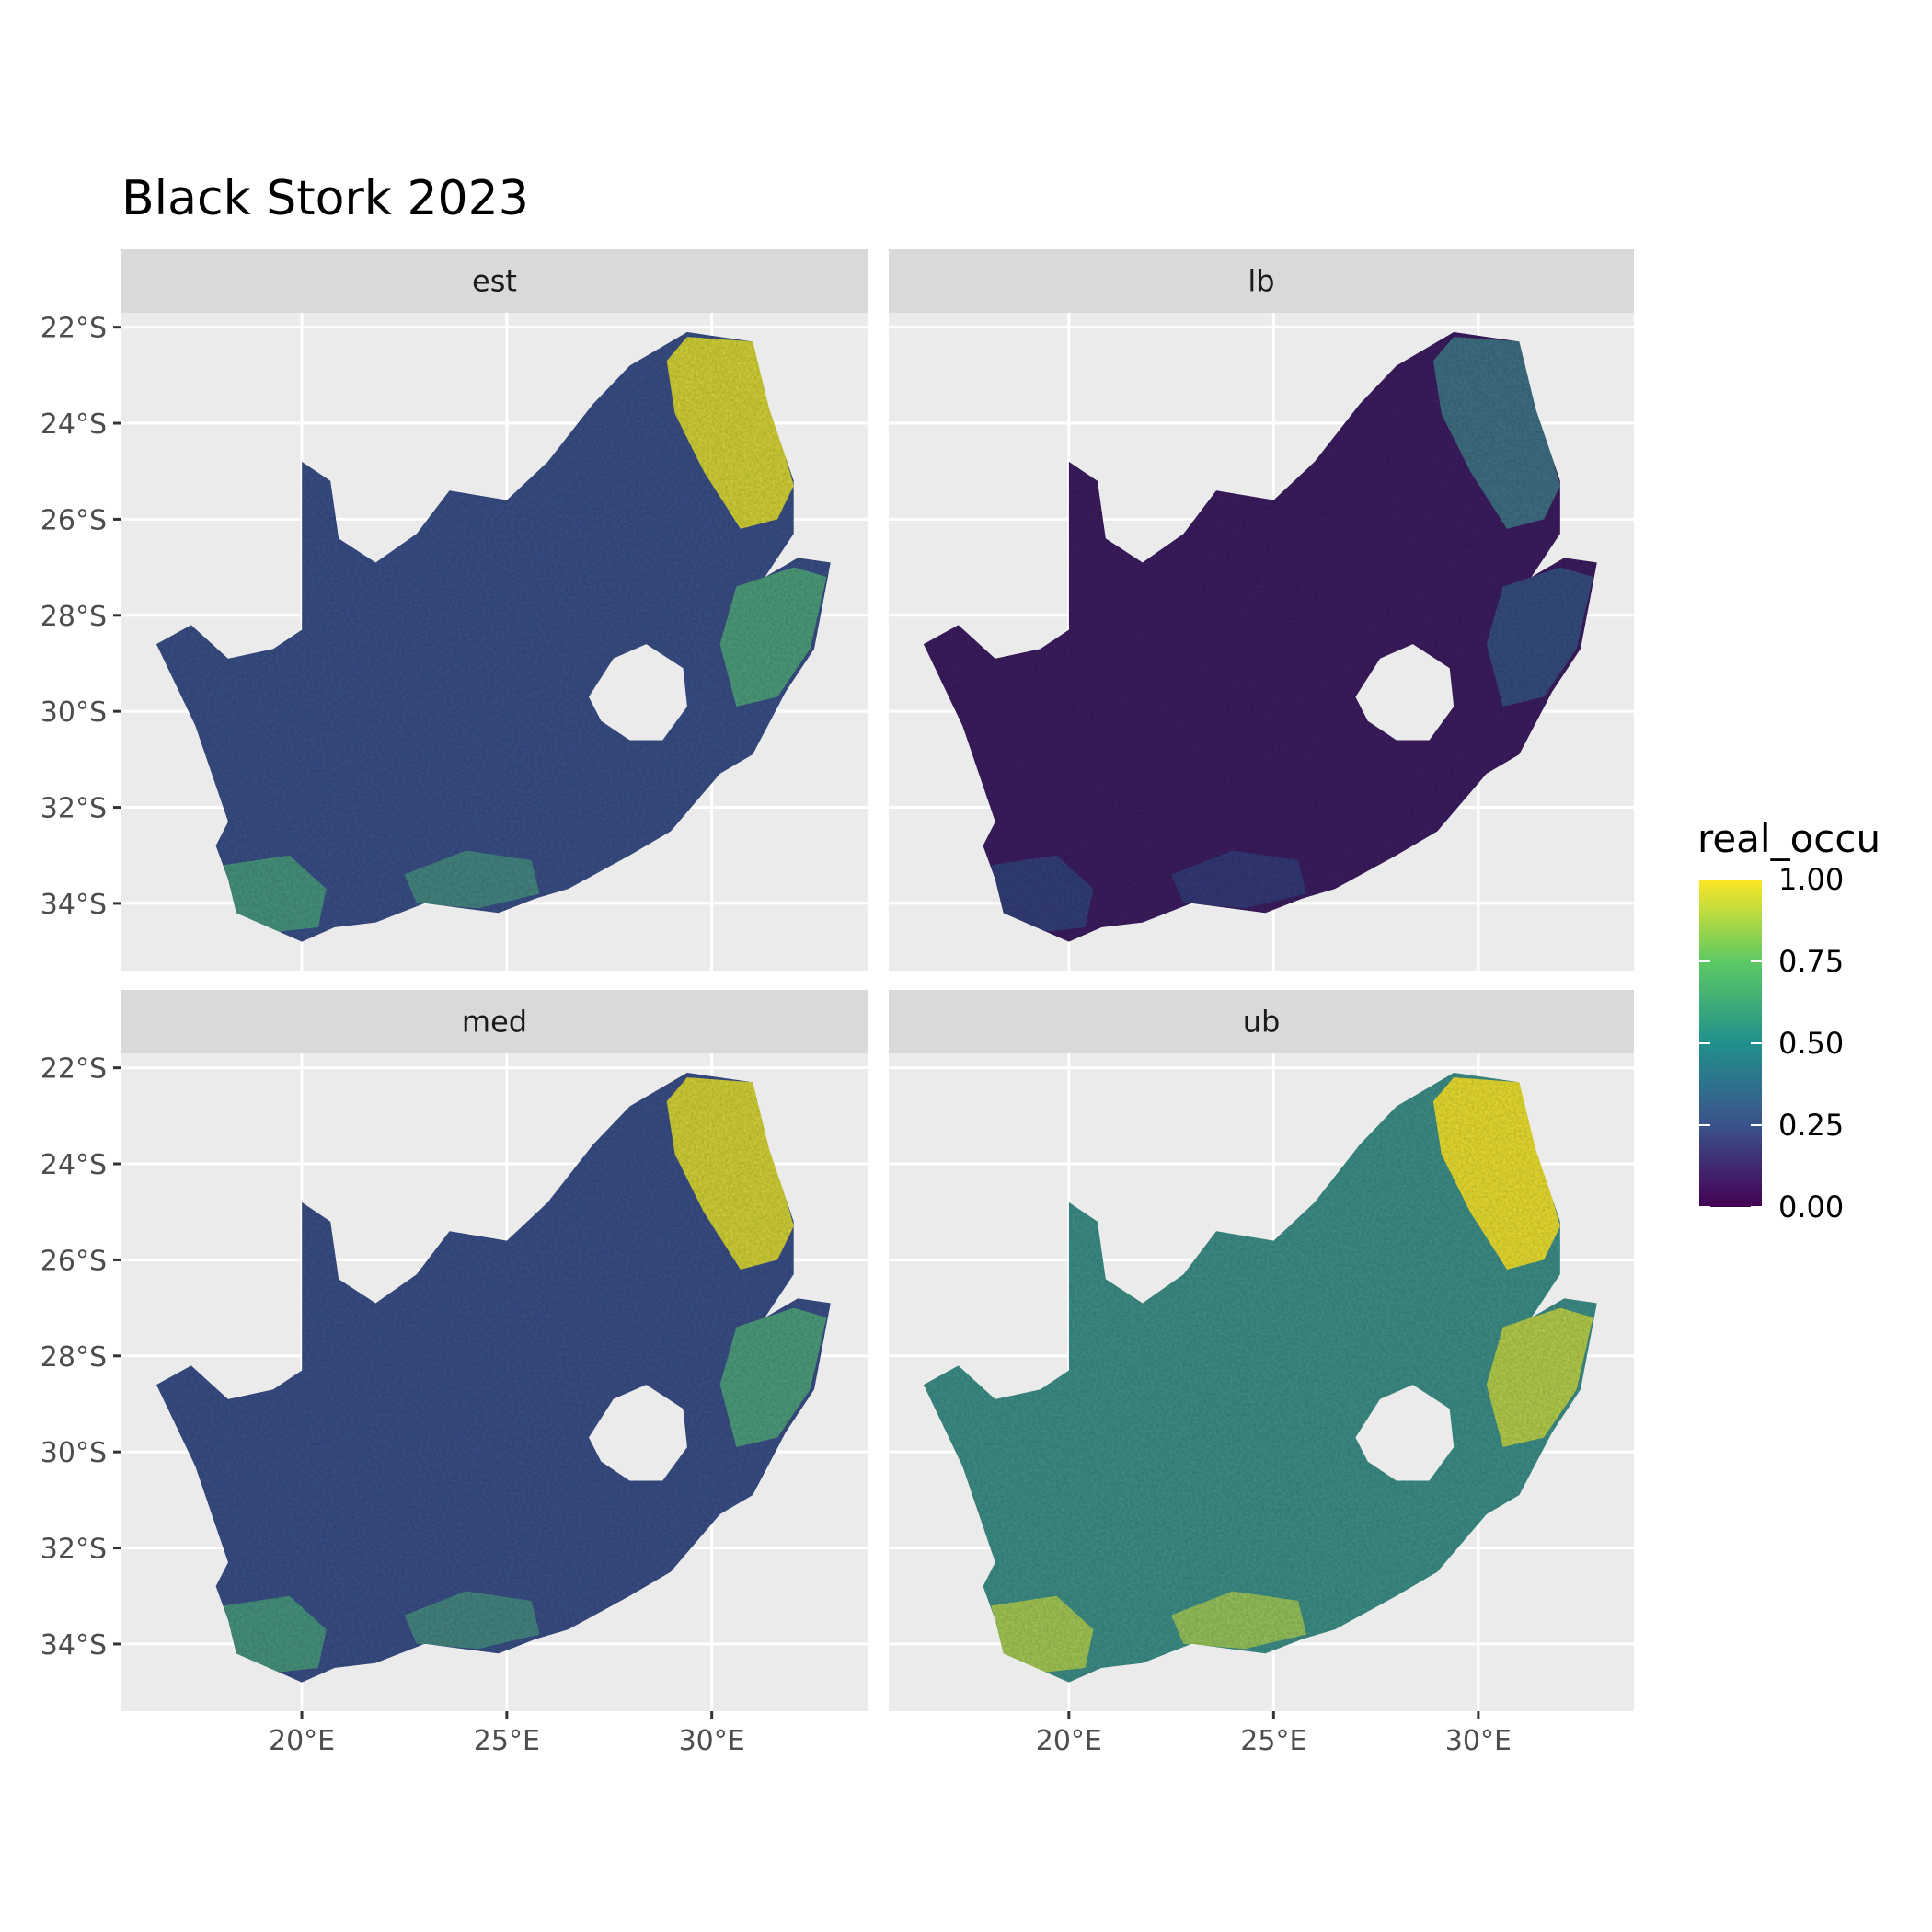 This screenshot has height=1932, width=1932. What do you see at coordinates (1811, 961) in the screenshot?
I see `legend-label: 0.75` at bounding box center [1811, 961].